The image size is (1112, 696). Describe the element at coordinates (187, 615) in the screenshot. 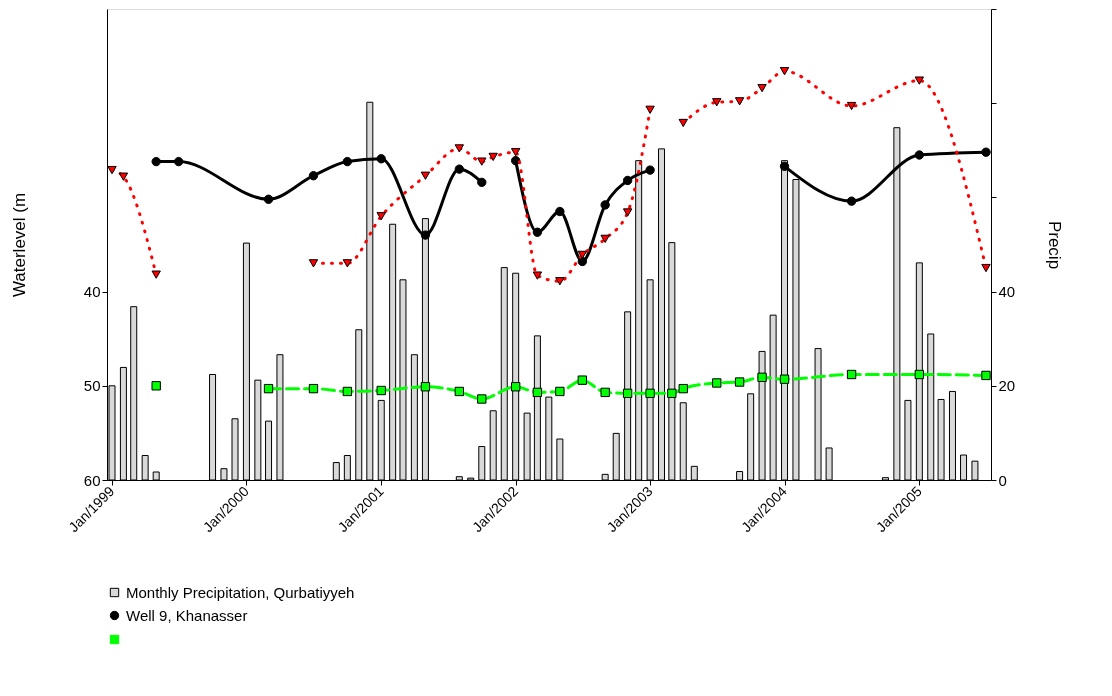

I see `legend-label: Well 9, Khanasser` at that location.